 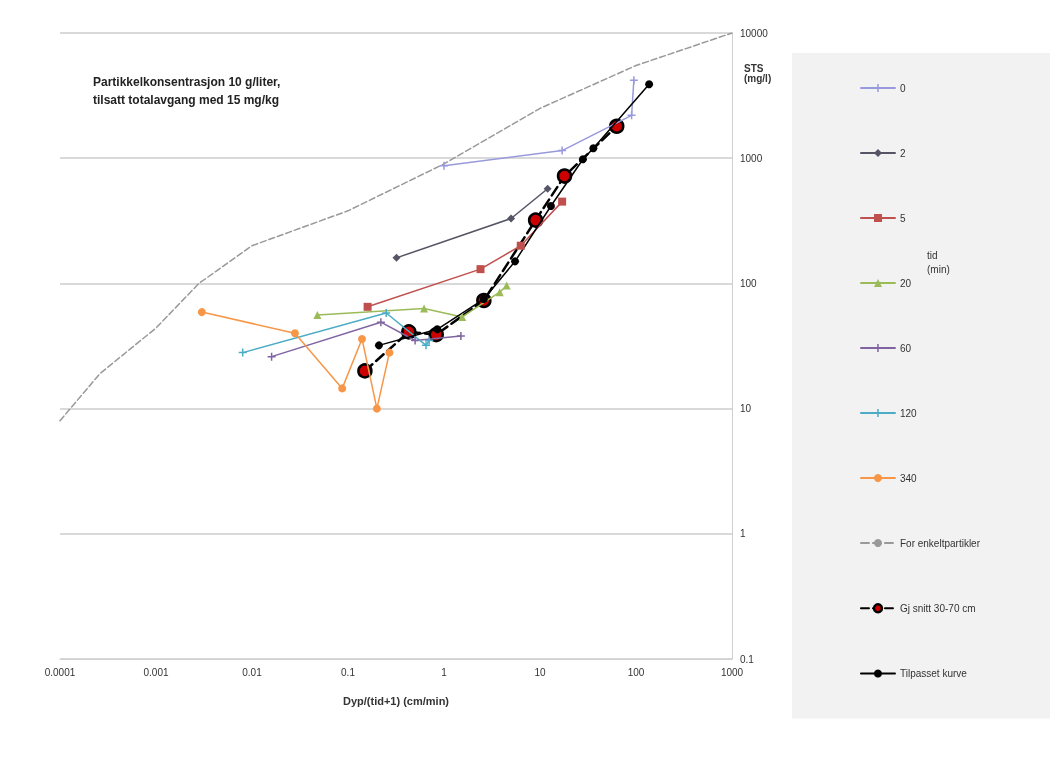 I want to click on x-tick-label: 100, so click(x=636, y=672).